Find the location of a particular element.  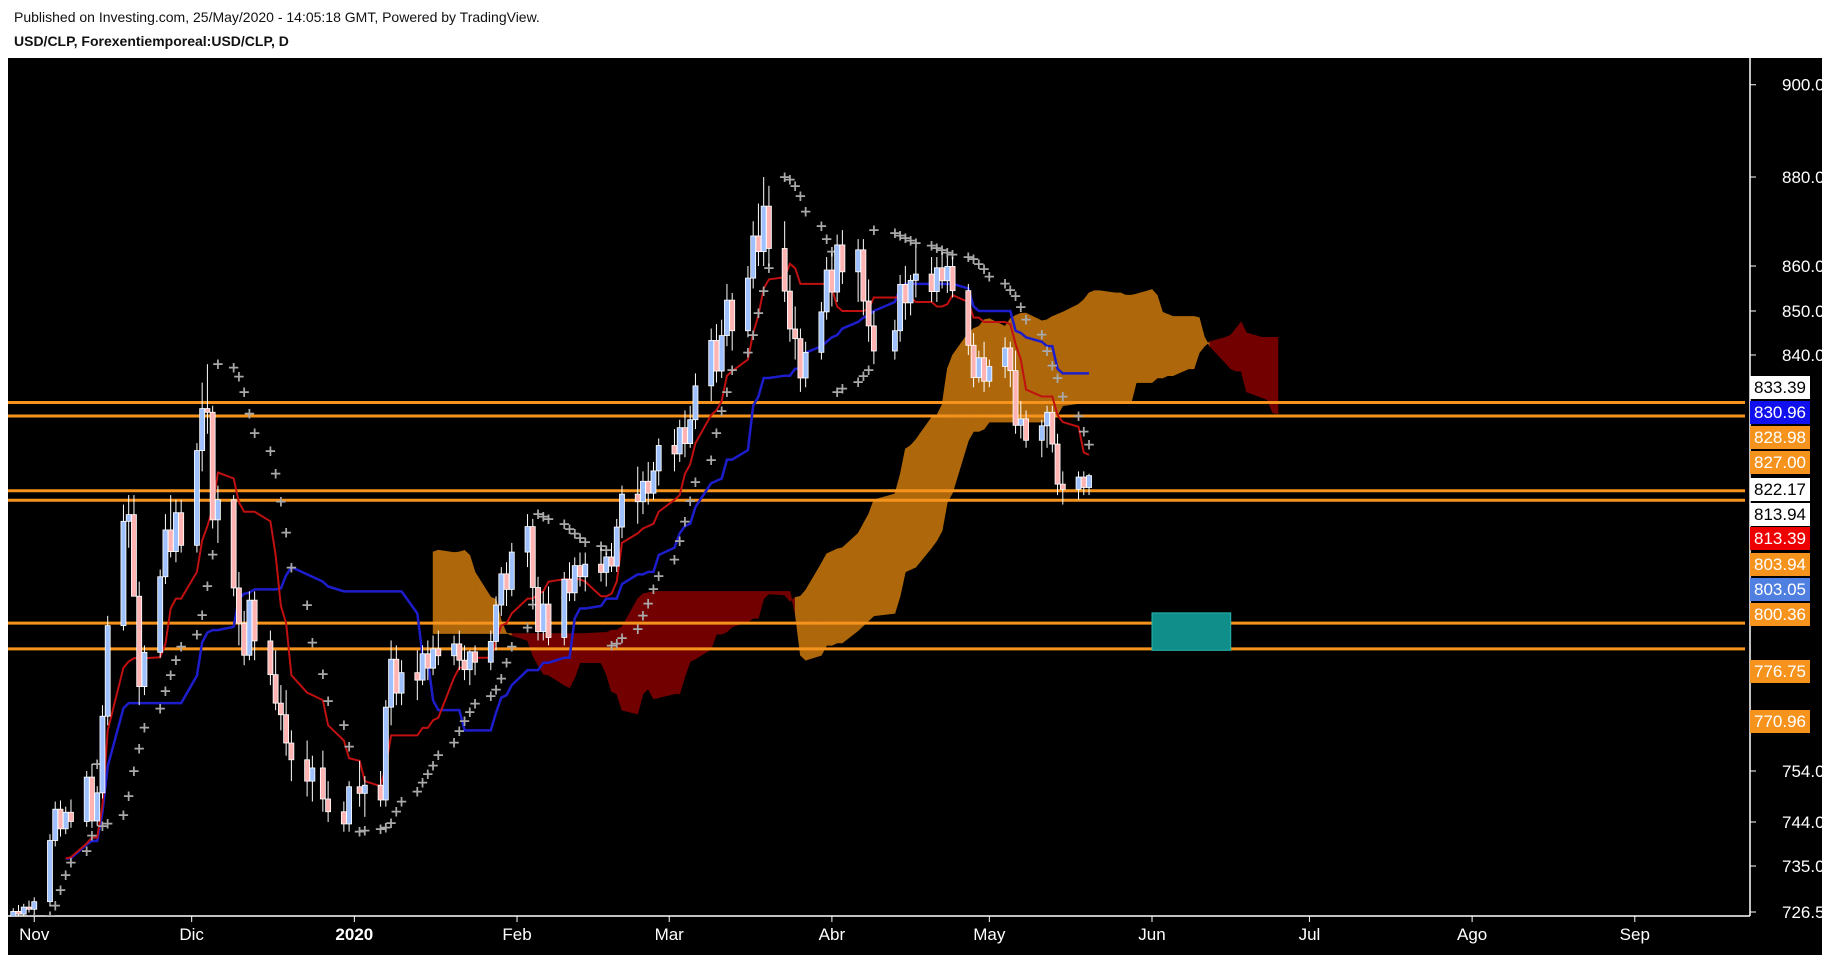

price-tag: 803.05 is located at coordinates (1780, 589).